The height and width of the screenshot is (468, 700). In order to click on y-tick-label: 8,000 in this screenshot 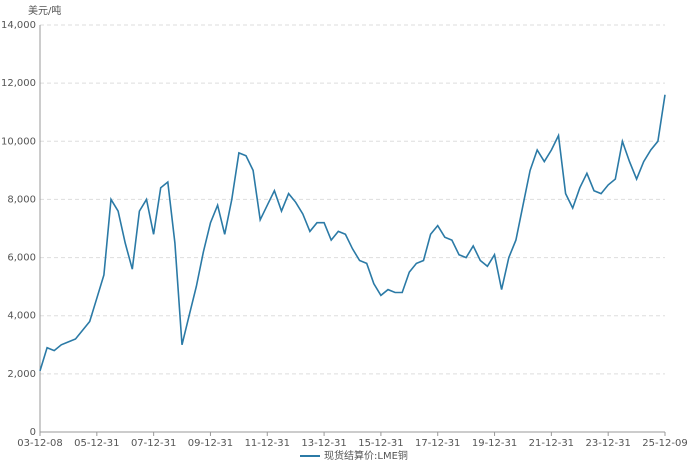, I will do `click(21, 199)`.